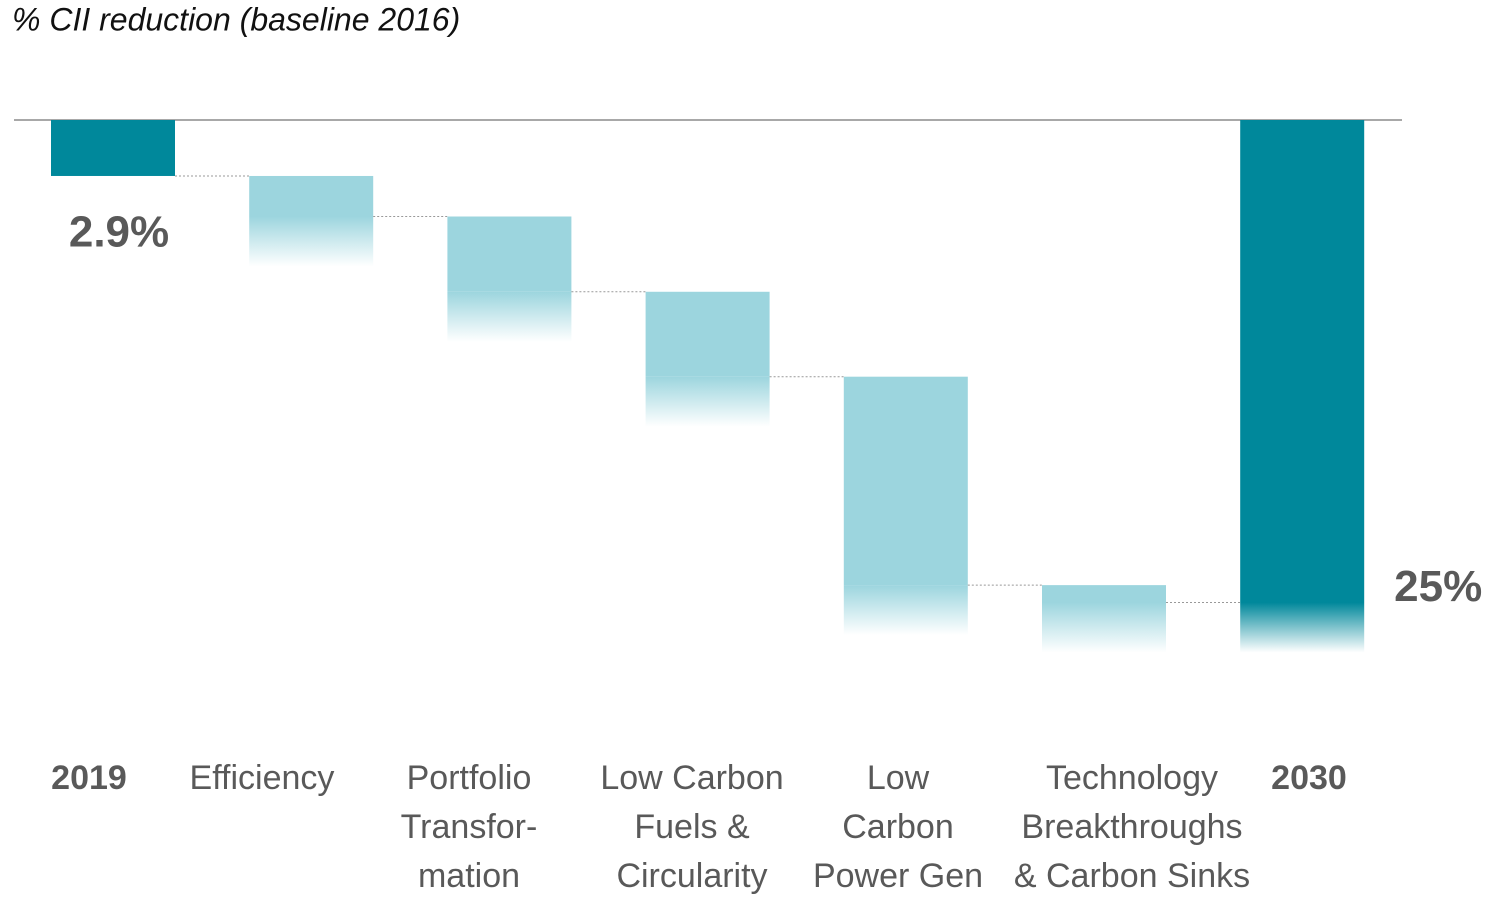 The image size is (1494, 900). Describe the element at coordinates (469, 827) in the screenshot. I see `x-tick-label: Transfor-` at that location.